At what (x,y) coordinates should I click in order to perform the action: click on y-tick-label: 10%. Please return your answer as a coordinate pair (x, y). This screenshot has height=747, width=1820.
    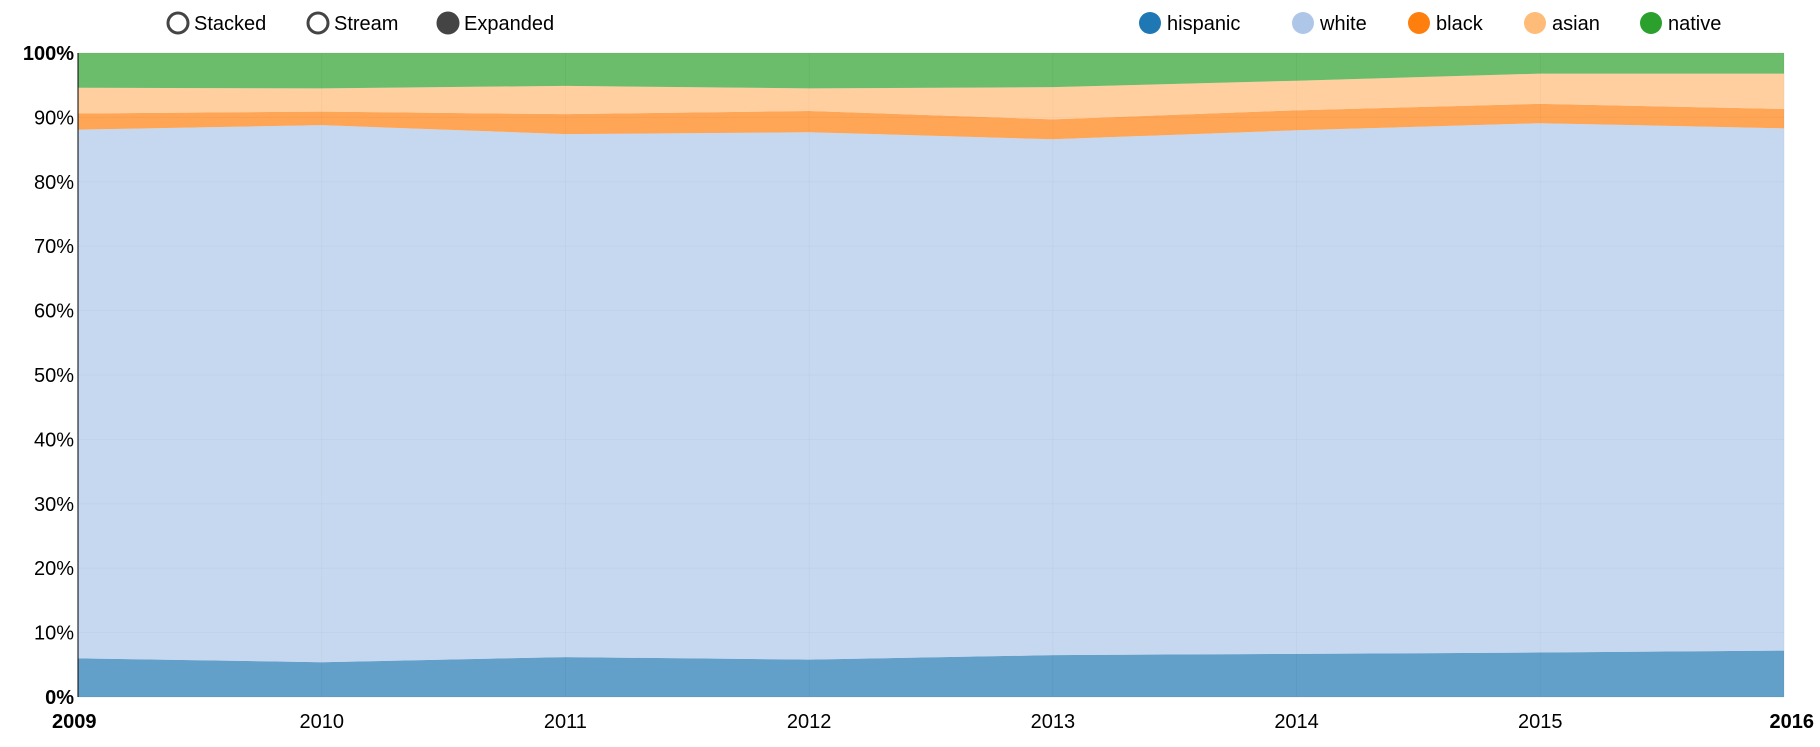
    Looking at the image, I should click on (54, 634).